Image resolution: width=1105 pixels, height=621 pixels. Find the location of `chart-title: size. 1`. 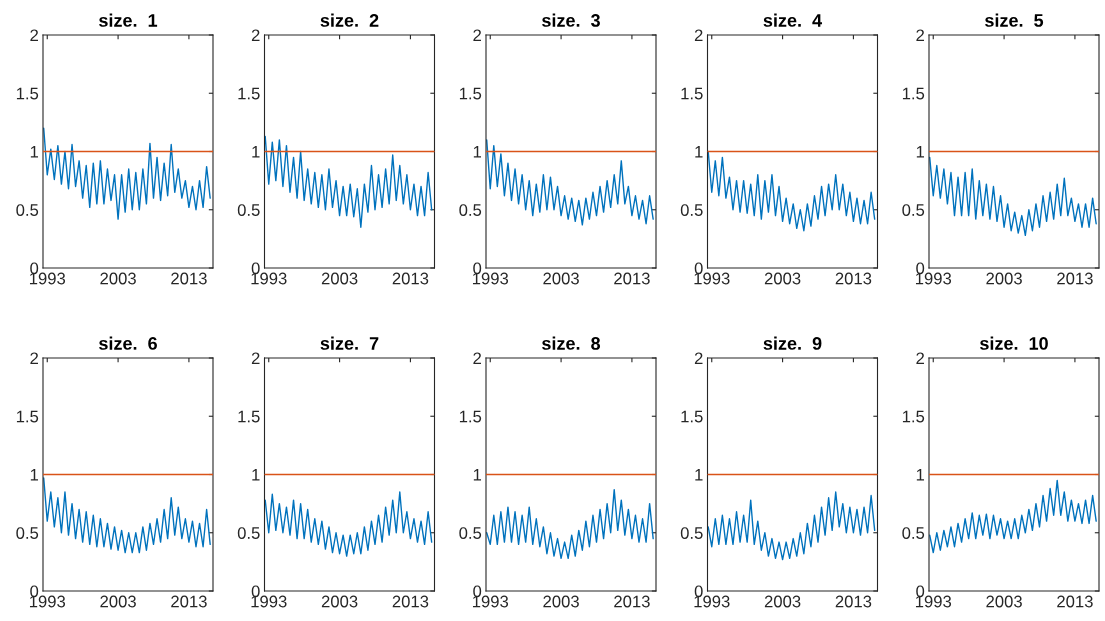

chart-title: size. 1 is located at coordinates (128, 20).